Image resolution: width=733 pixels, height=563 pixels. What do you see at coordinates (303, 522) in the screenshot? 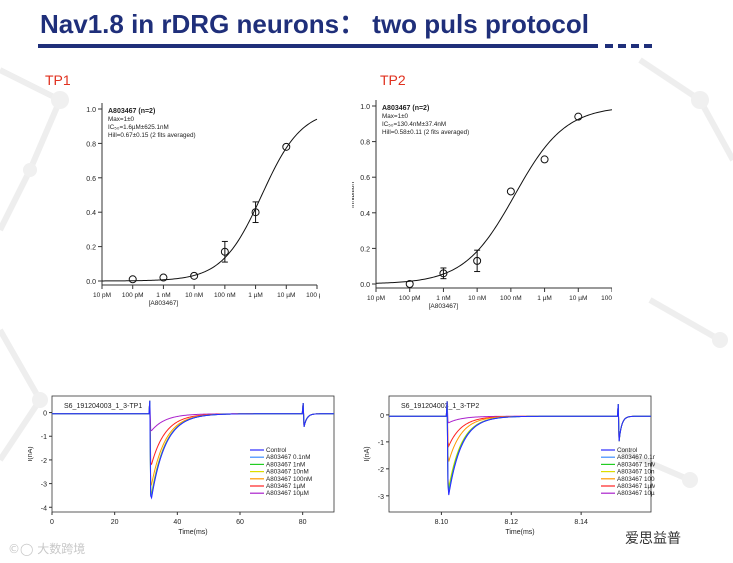
I see `x-tick-label: 80` at bounding box center [303, 522].